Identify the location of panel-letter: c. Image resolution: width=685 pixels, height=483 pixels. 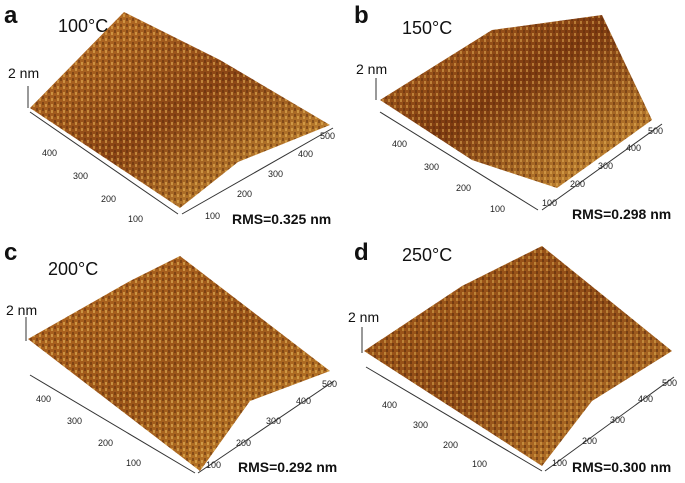
(11, 253).